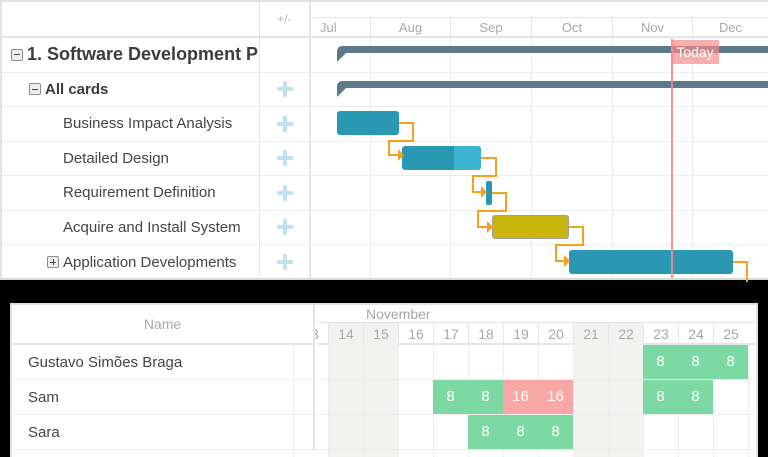 Image resolution: width=768 pixels, height=457 pixels. Describe the element at coordinates (53, 262) in the screenshot. I see `expand-icon` at that location.